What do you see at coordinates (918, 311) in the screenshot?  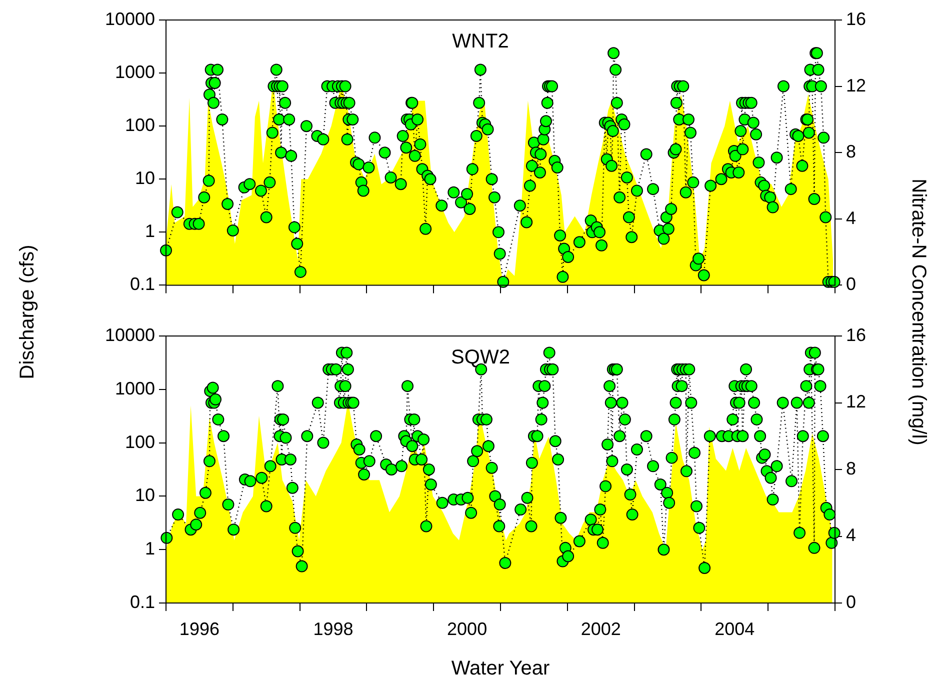 I see `y2-axis-title: Nitrate-N Concentration (mg/l)` at bounding box center [918, 311].